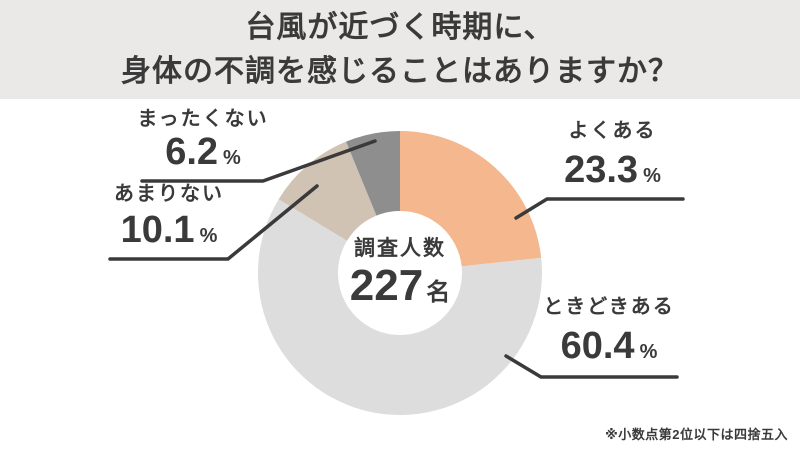  Describe the element at coordinates (609, 307) in the screenshot. I see `segment-label: ときどきある` at that location.